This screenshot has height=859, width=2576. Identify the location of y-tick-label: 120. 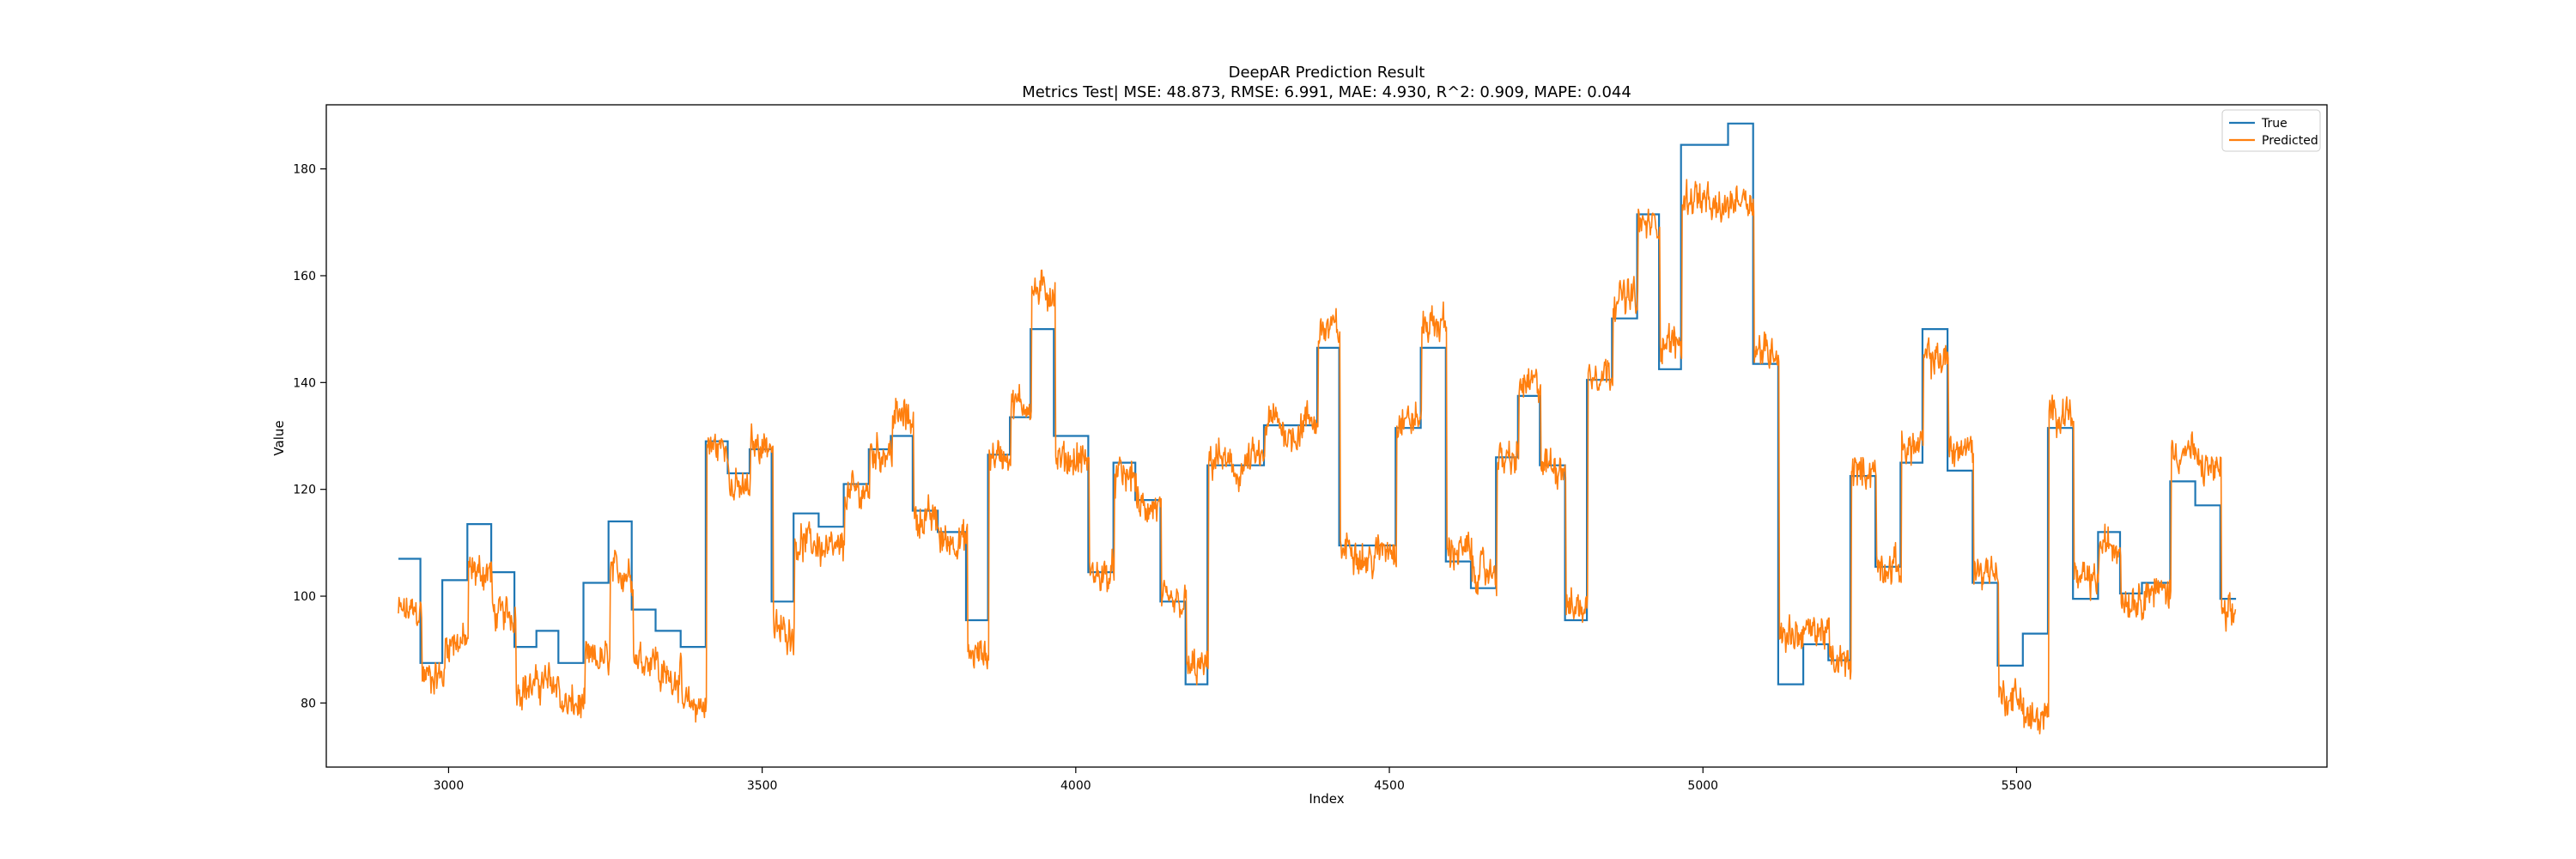
(304, 490).